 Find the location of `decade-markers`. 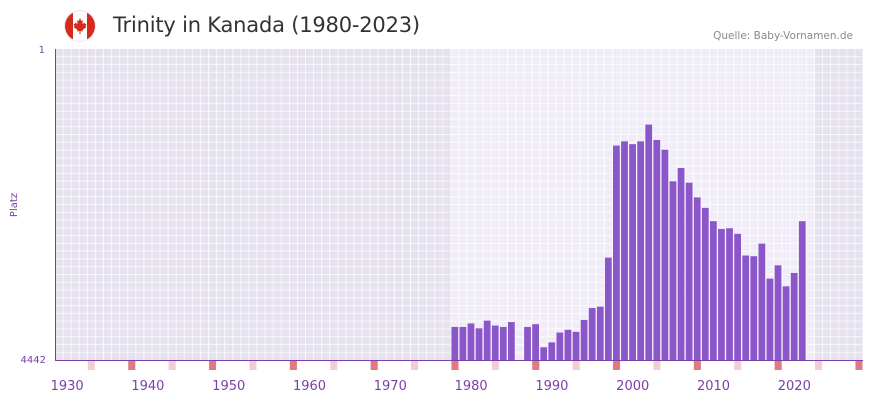

decade-markers is located at coordinates (475, 365).